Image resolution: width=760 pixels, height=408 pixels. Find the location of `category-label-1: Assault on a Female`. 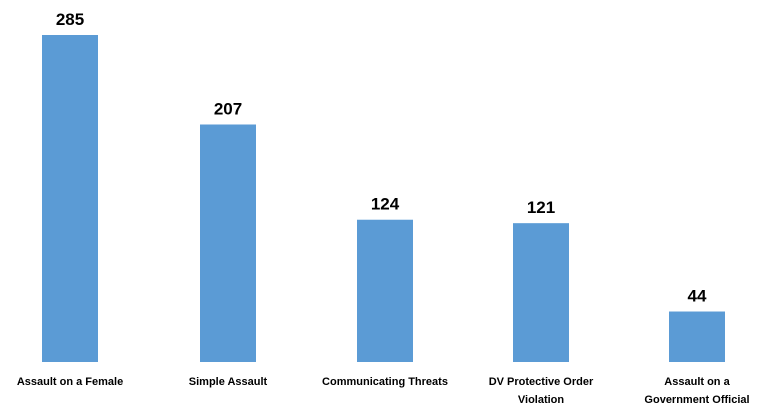

category-label-1: Assault on a Female is located at coordinates (70, 382).